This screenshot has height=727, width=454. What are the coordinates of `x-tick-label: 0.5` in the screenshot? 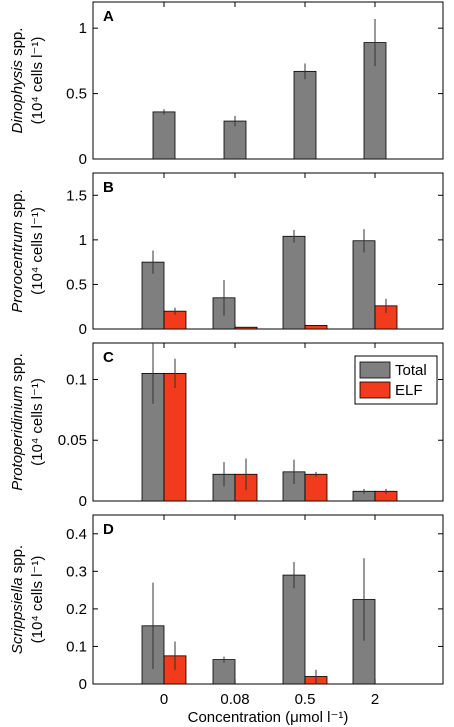 It's located at (305, 699).